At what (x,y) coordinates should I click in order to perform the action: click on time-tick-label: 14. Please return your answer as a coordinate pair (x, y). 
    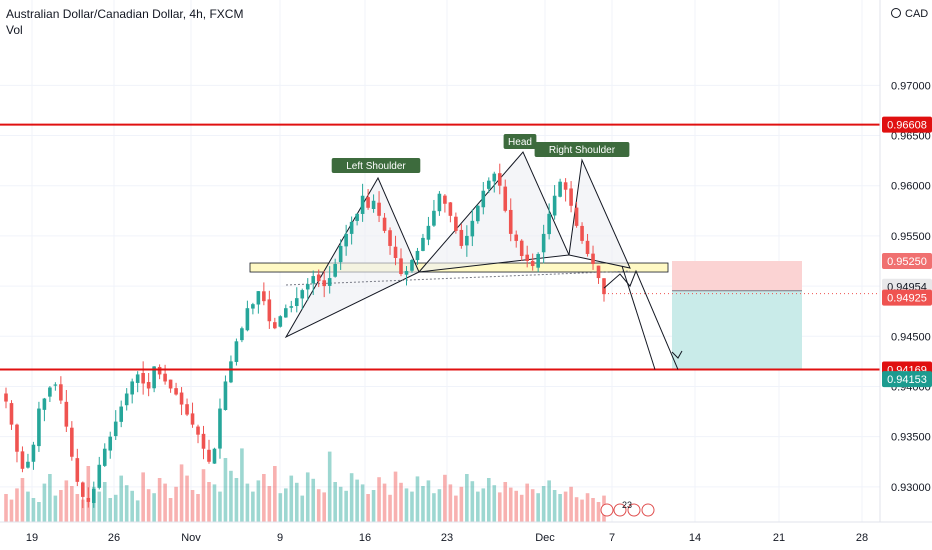
    Looking at the image, I should click on (695, 538).